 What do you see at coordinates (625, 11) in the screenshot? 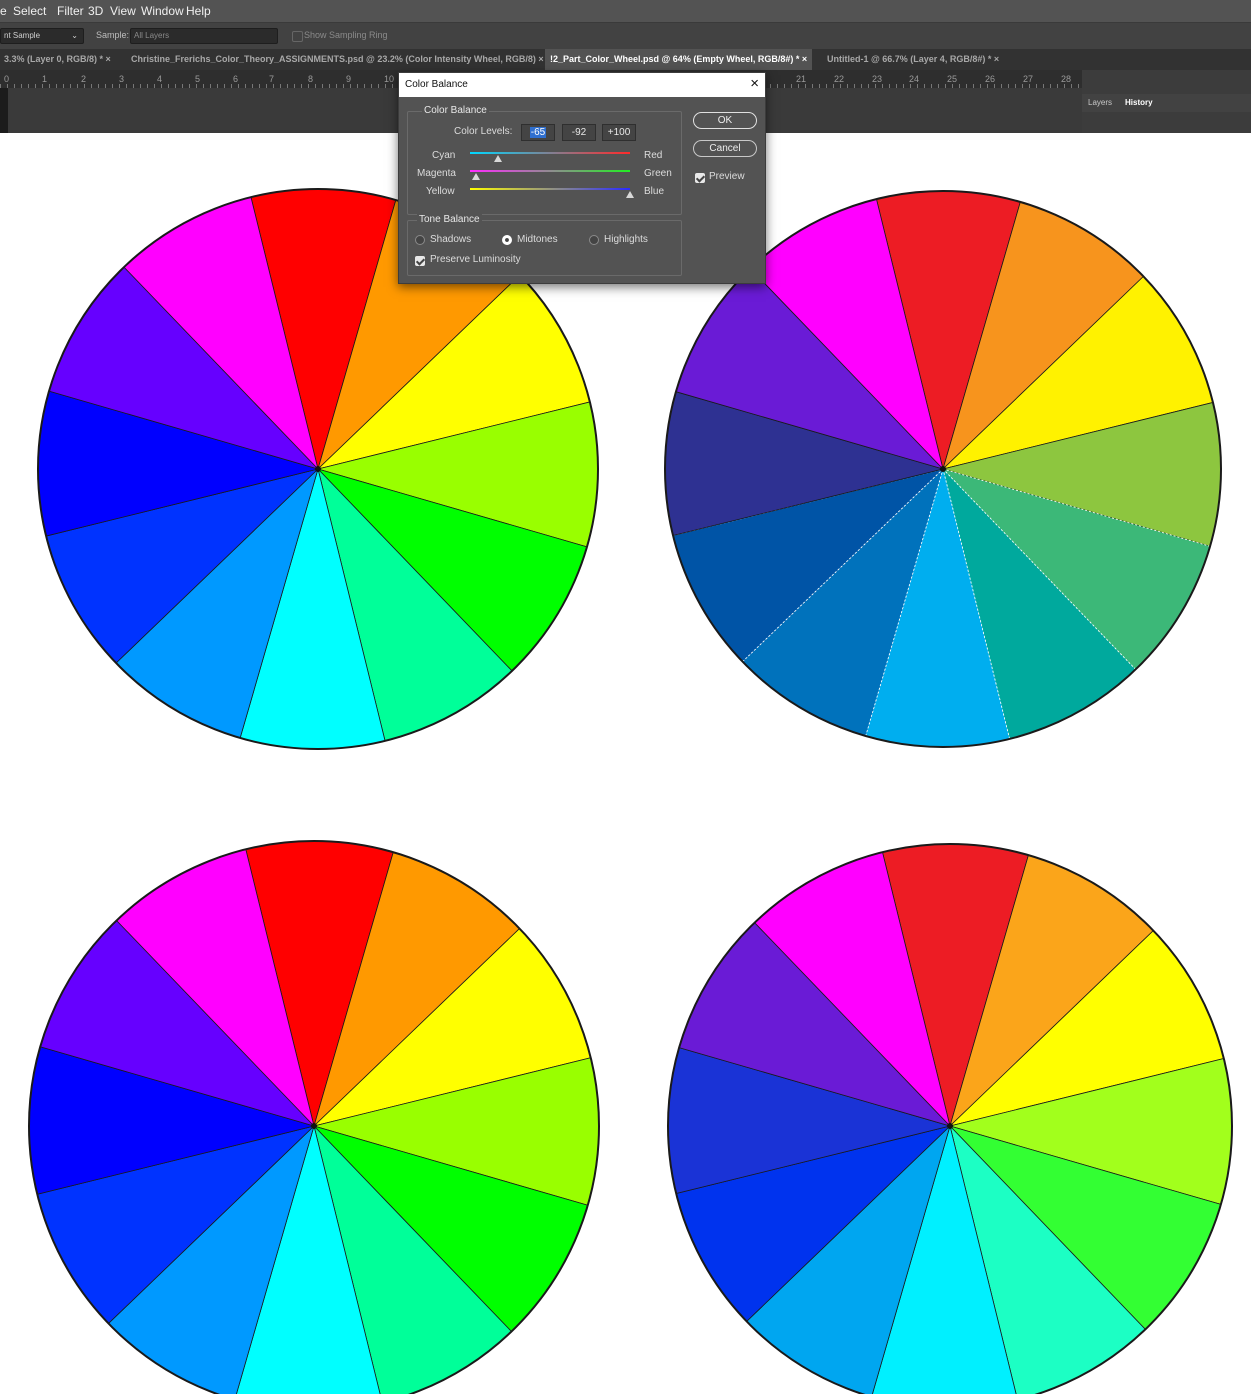
I see `menu-bar: e Select Filter 3D View Window Help` at bounding box center [625, 11].